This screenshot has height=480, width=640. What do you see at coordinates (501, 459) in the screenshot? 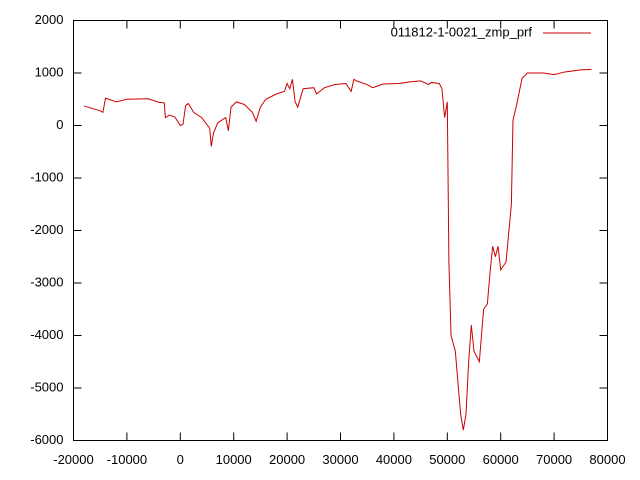
I see `x-tick-label: 60000` at bounding box center [501, 459].